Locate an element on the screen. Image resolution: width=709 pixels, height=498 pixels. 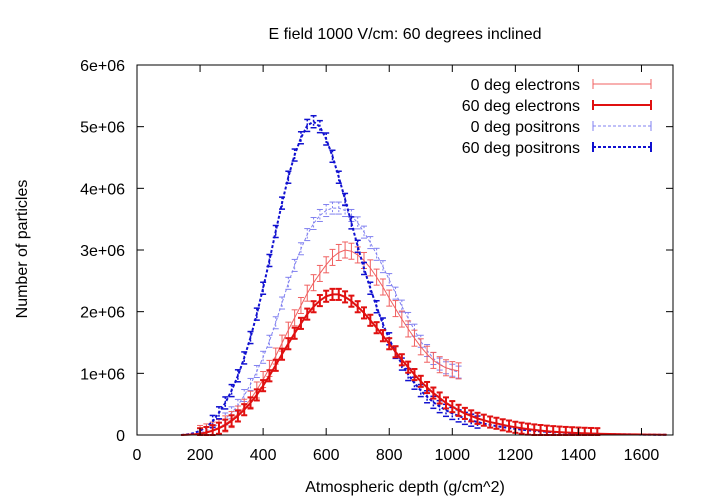
x-tick-label: 1200 is located at coordinates (516, 455).